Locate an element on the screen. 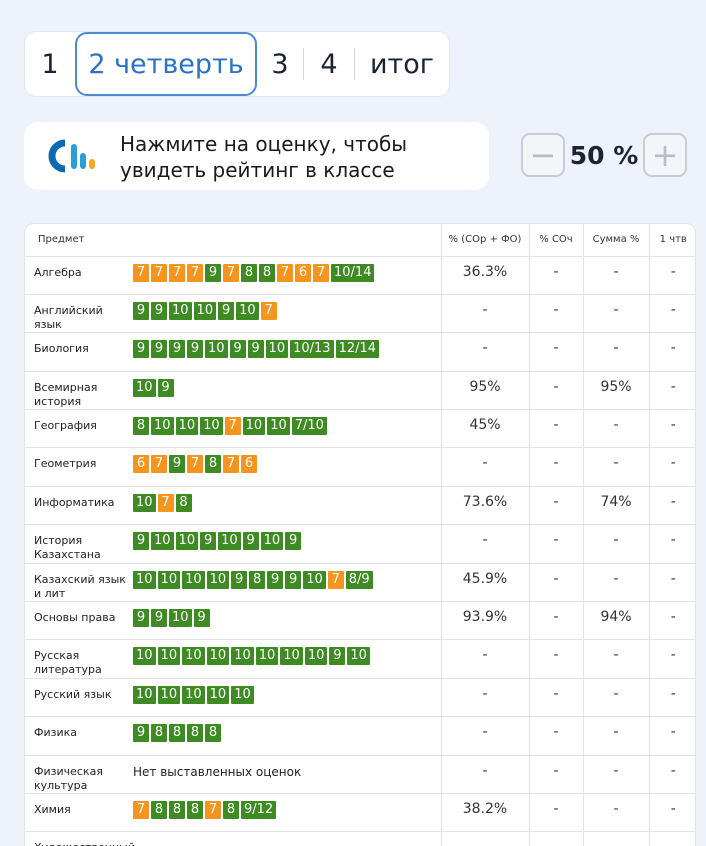 The height and width of the screenshot is (846, 706). grade-badge: 9/12 is located at coordinates (259, 809).